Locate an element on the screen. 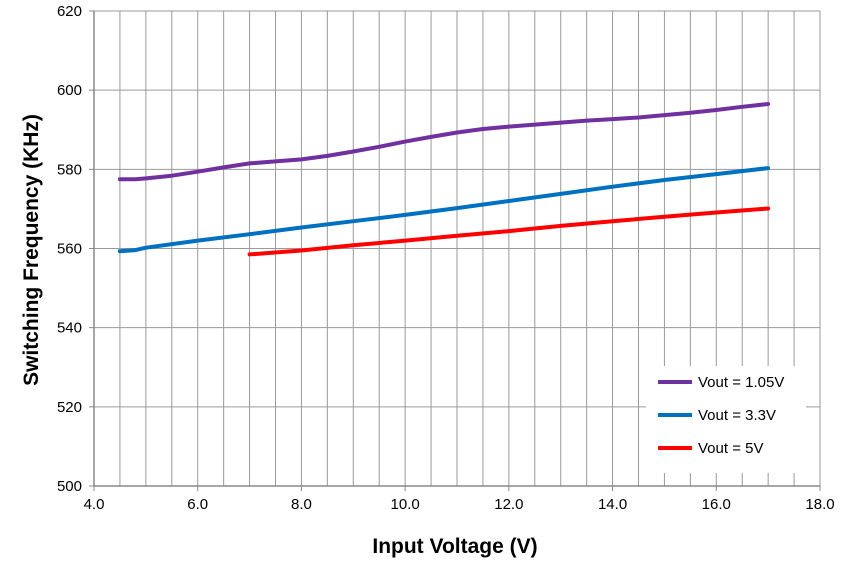 The image size is (847, 563). y-tick-label: 620 is located at coordinates (69, 11).